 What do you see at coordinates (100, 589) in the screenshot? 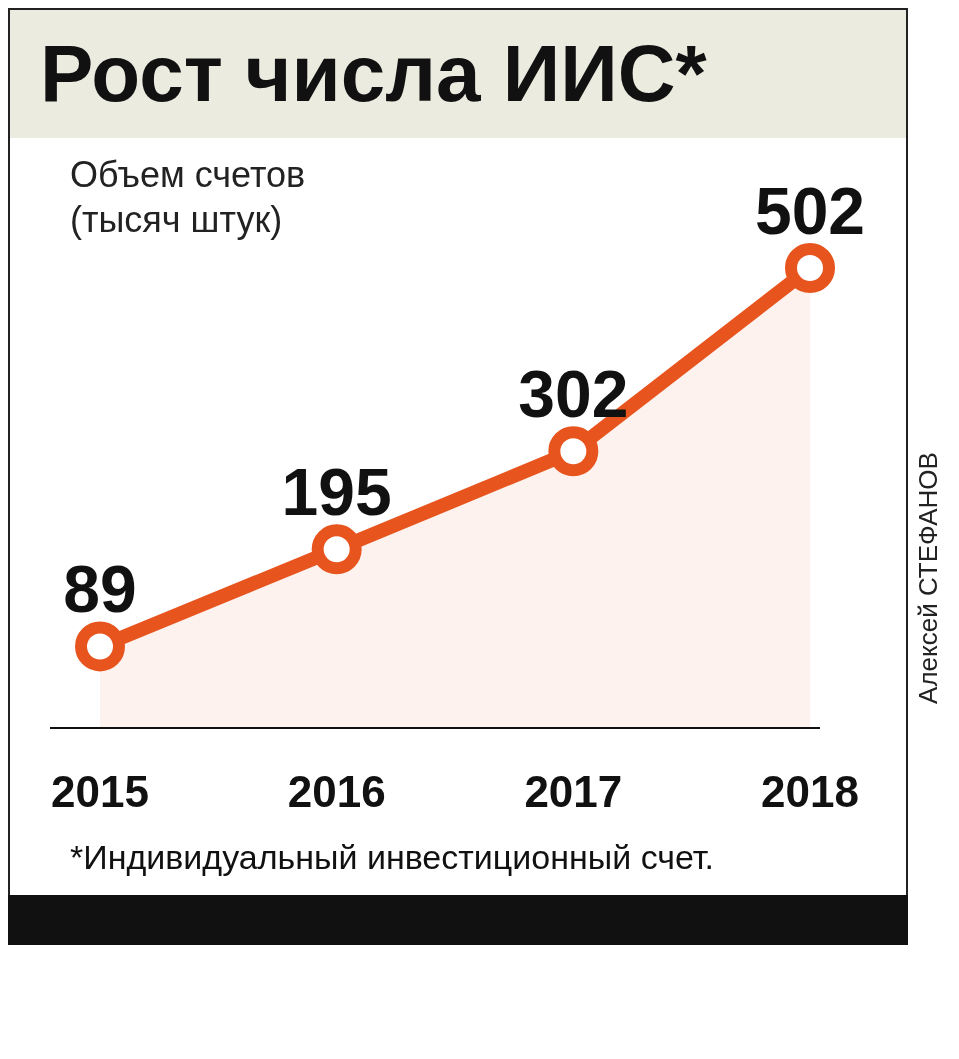
I see `data-label: 89` at bounding box center [100, 589].